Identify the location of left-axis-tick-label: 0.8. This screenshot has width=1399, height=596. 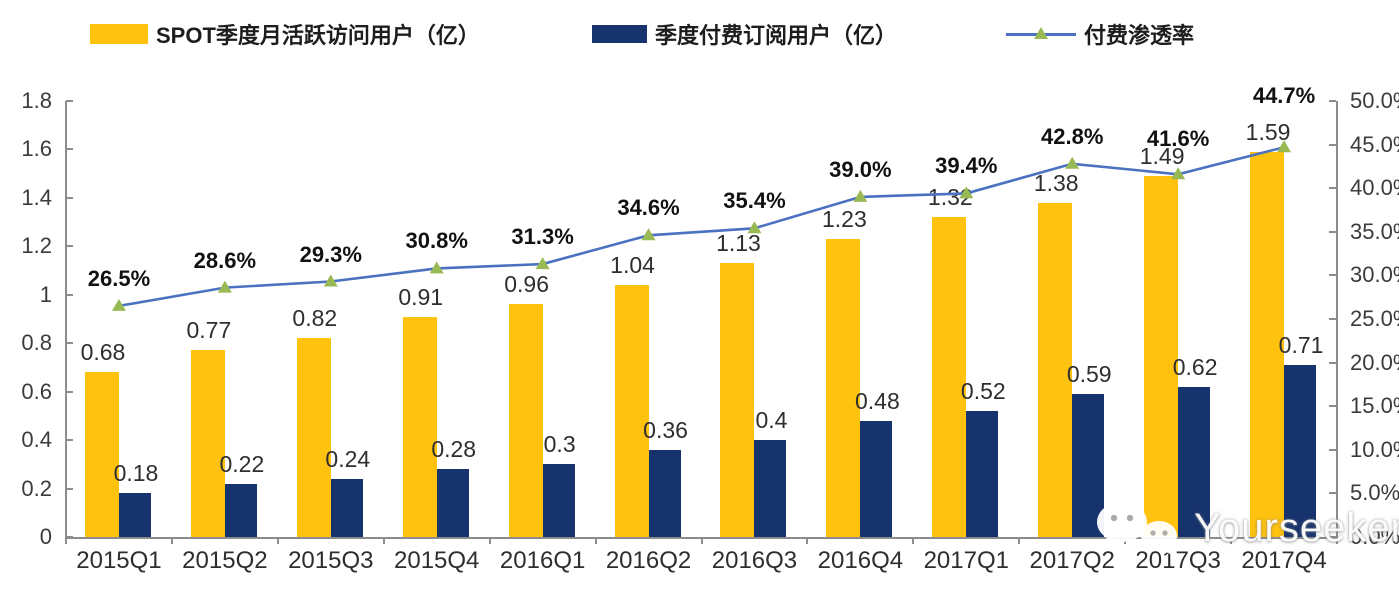
(36, 343).